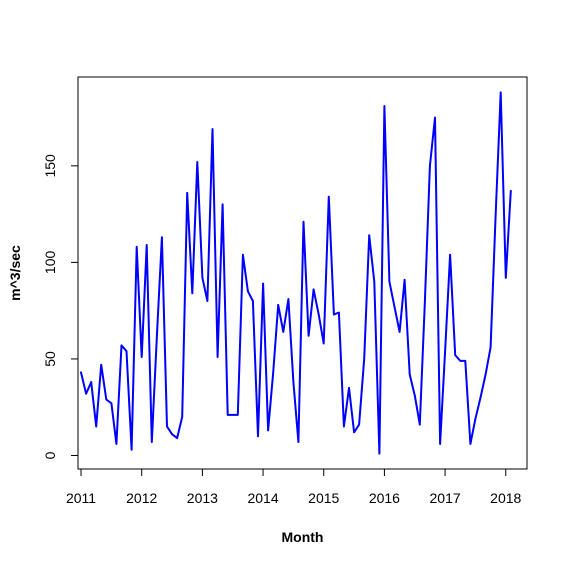  What do you see at coordinates (81, 498) in the screenshot?
I see `x-tick-label: 2011` at bounding box center [81, 498].